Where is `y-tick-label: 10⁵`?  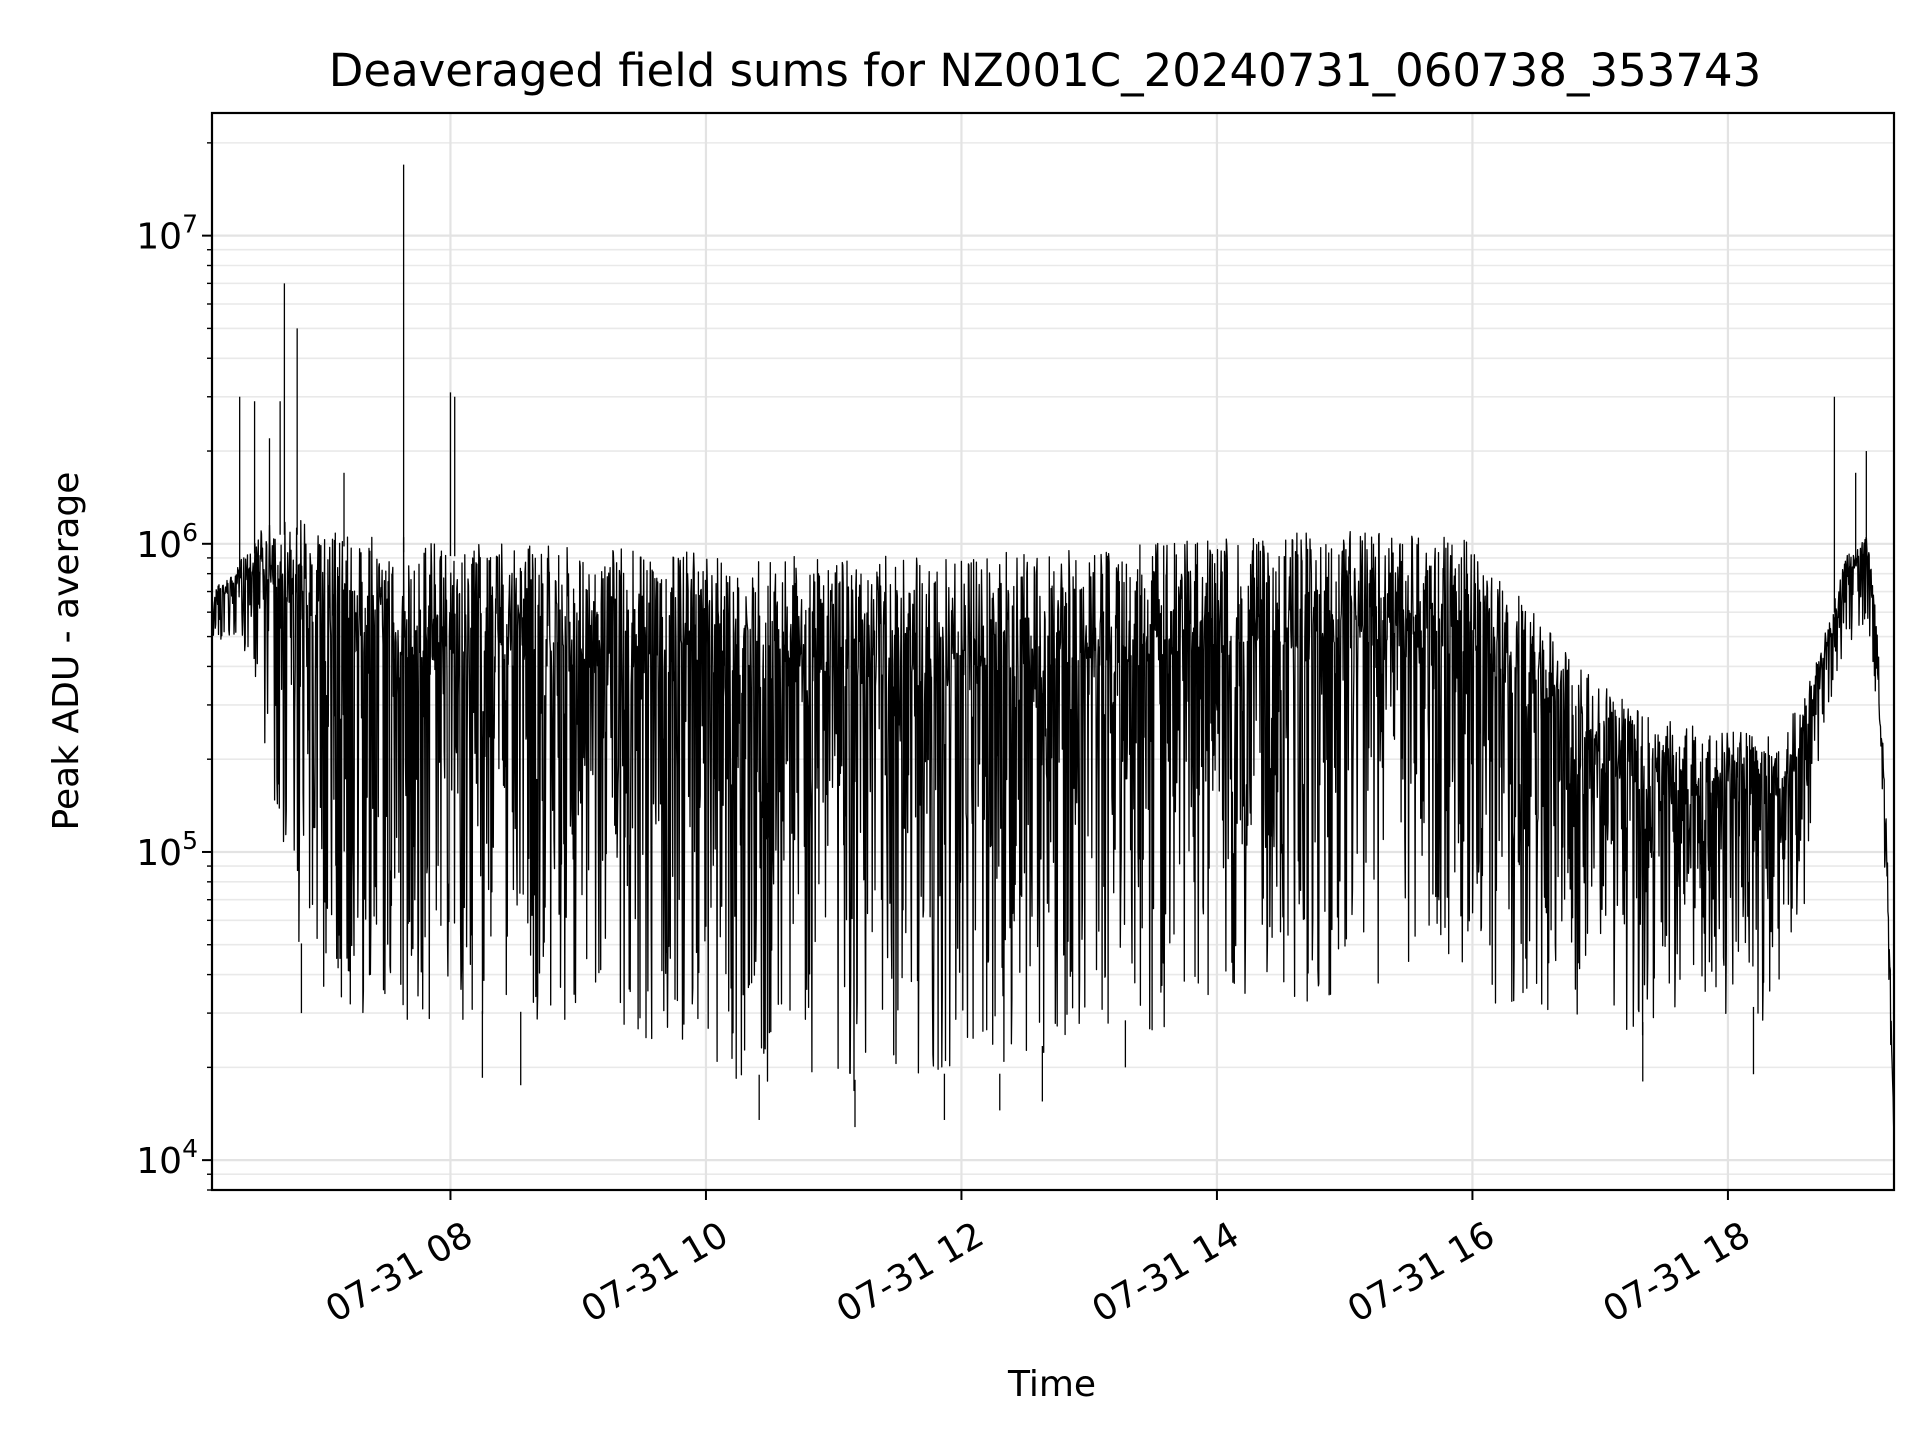 y-tick-label: 10⁵ is located at coordinates (167, 850).